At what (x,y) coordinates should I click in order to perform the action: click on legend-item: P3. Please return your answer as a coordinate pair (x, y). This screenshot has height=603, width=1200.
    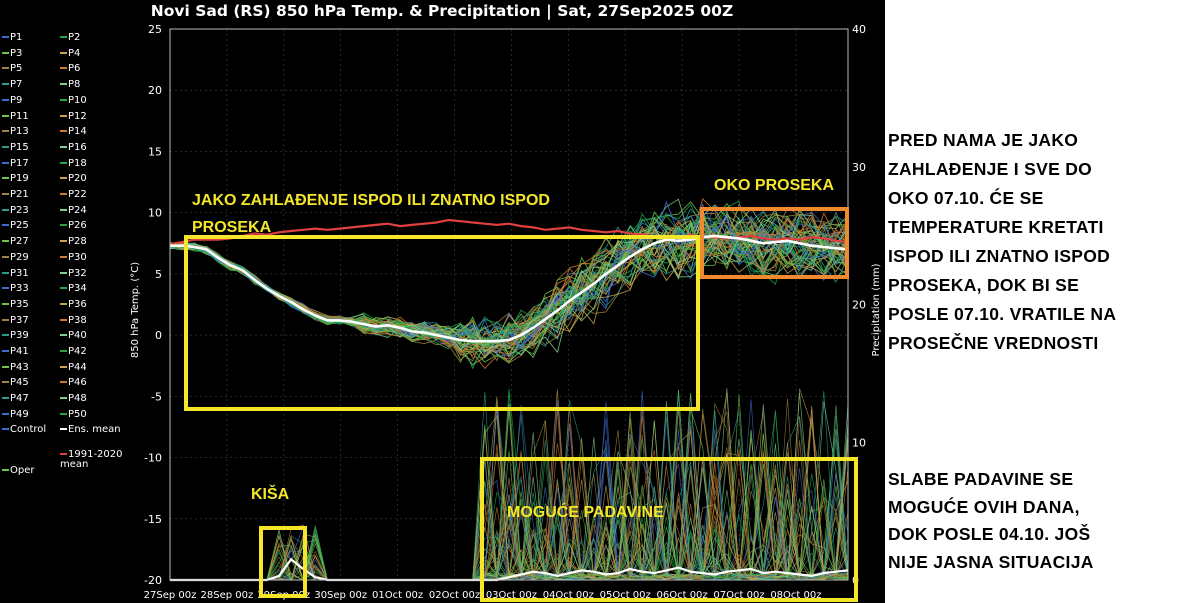
    Looking at the image, I should click on (12, 53).